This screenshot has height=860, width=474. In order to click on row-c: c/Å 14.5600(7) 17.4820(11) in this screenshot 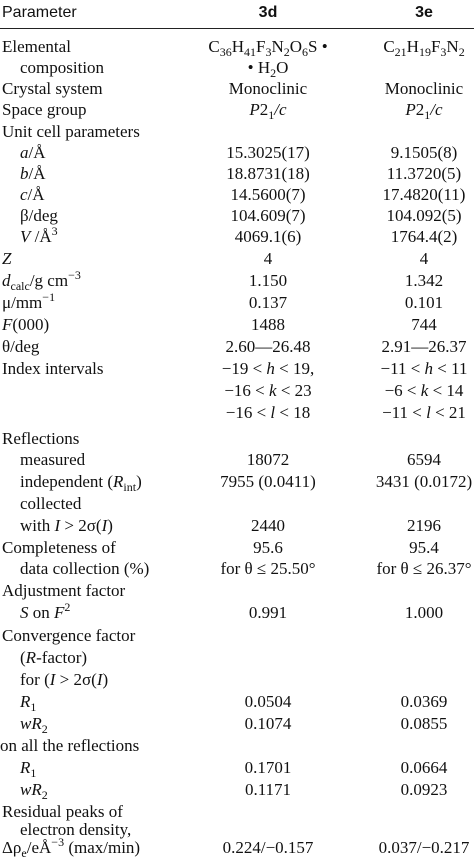, I will do `click(237, 194)`.